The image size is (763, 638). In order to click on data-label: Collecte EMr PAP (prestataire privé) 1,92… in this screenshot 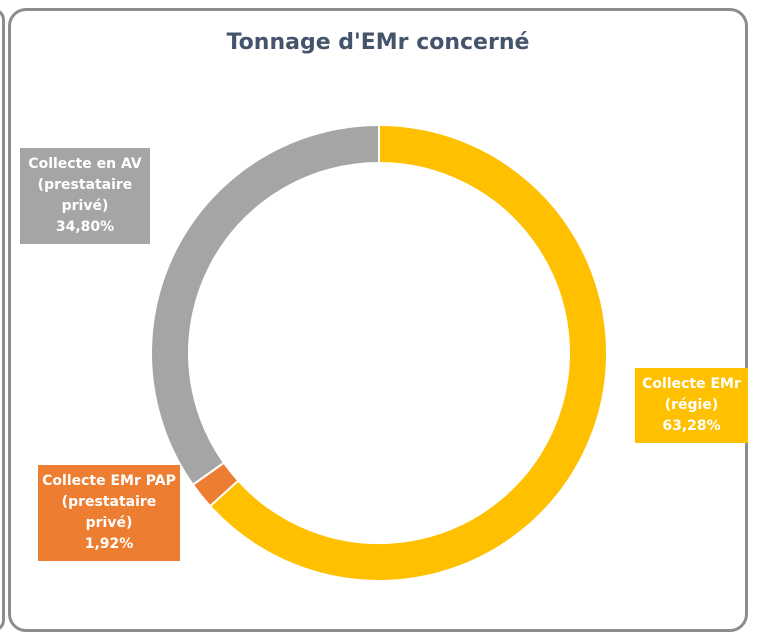, I will do `click(109, 513)`.